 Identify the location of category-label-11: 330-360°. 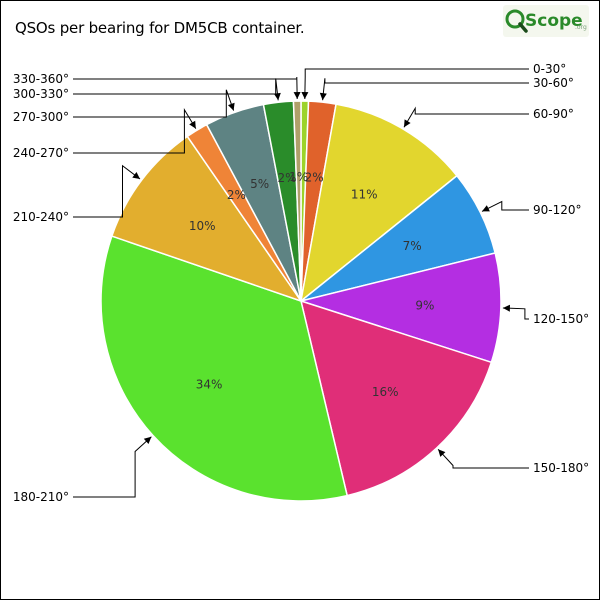
(41, 79).